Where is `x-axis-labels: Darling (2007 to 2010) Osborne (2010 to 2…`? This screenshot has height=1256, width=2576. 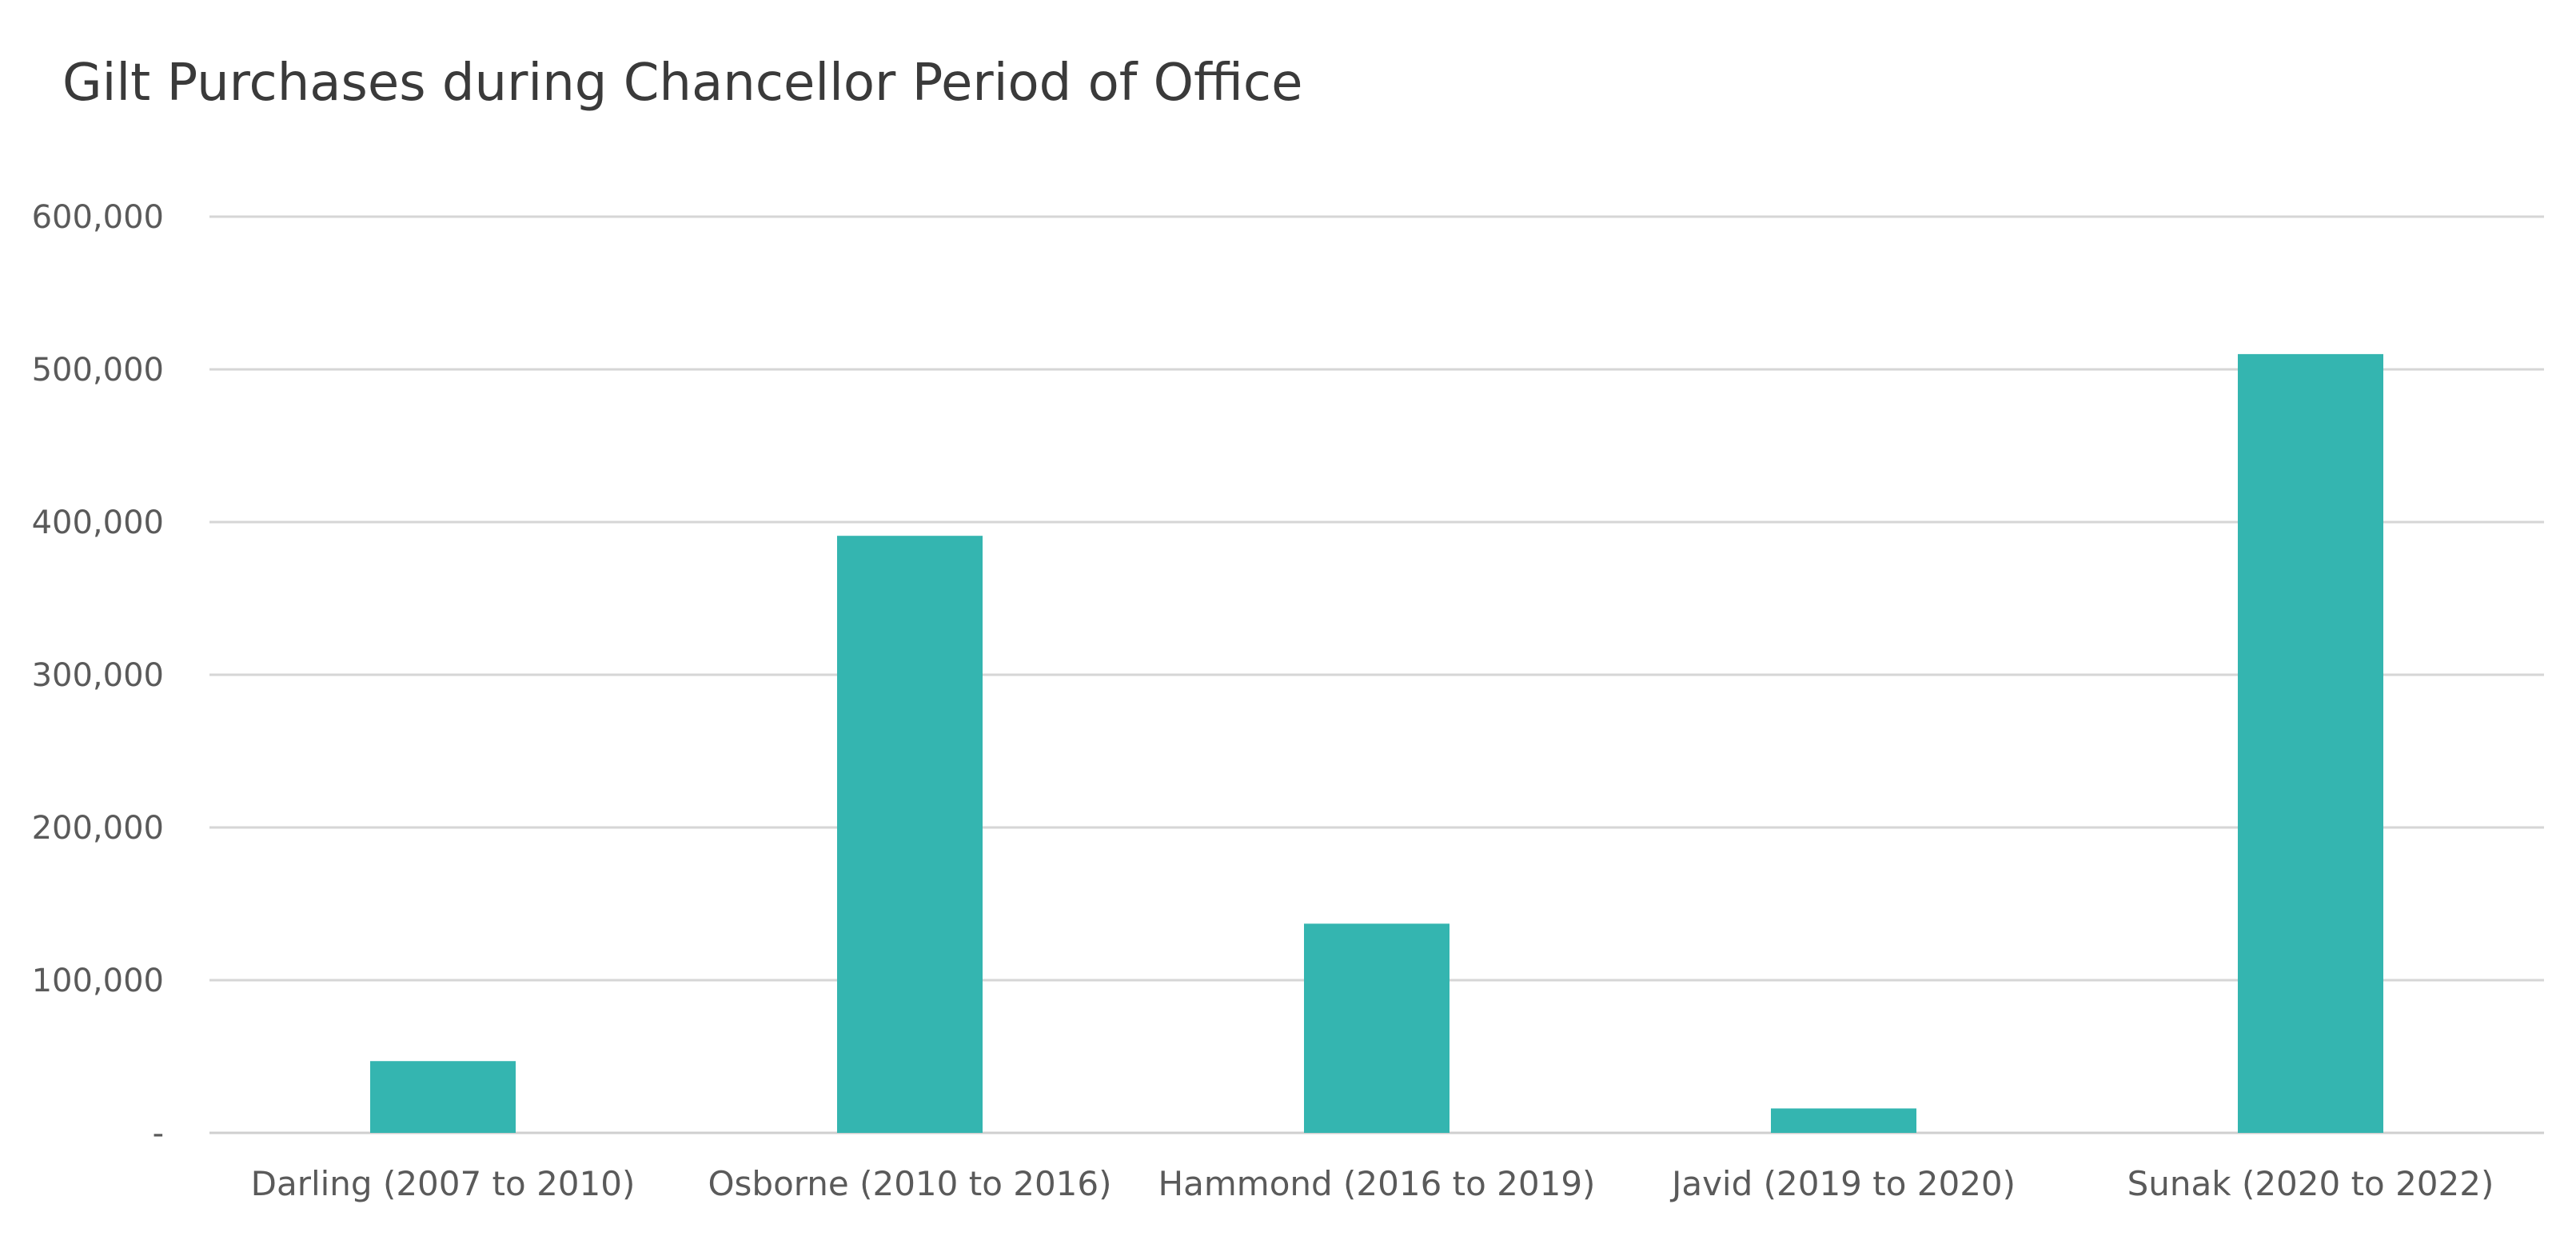 x-axis-labels: Darling (2007 to 2010) Osborne (2010 to 2… is located at coordinates (1373, 1183).